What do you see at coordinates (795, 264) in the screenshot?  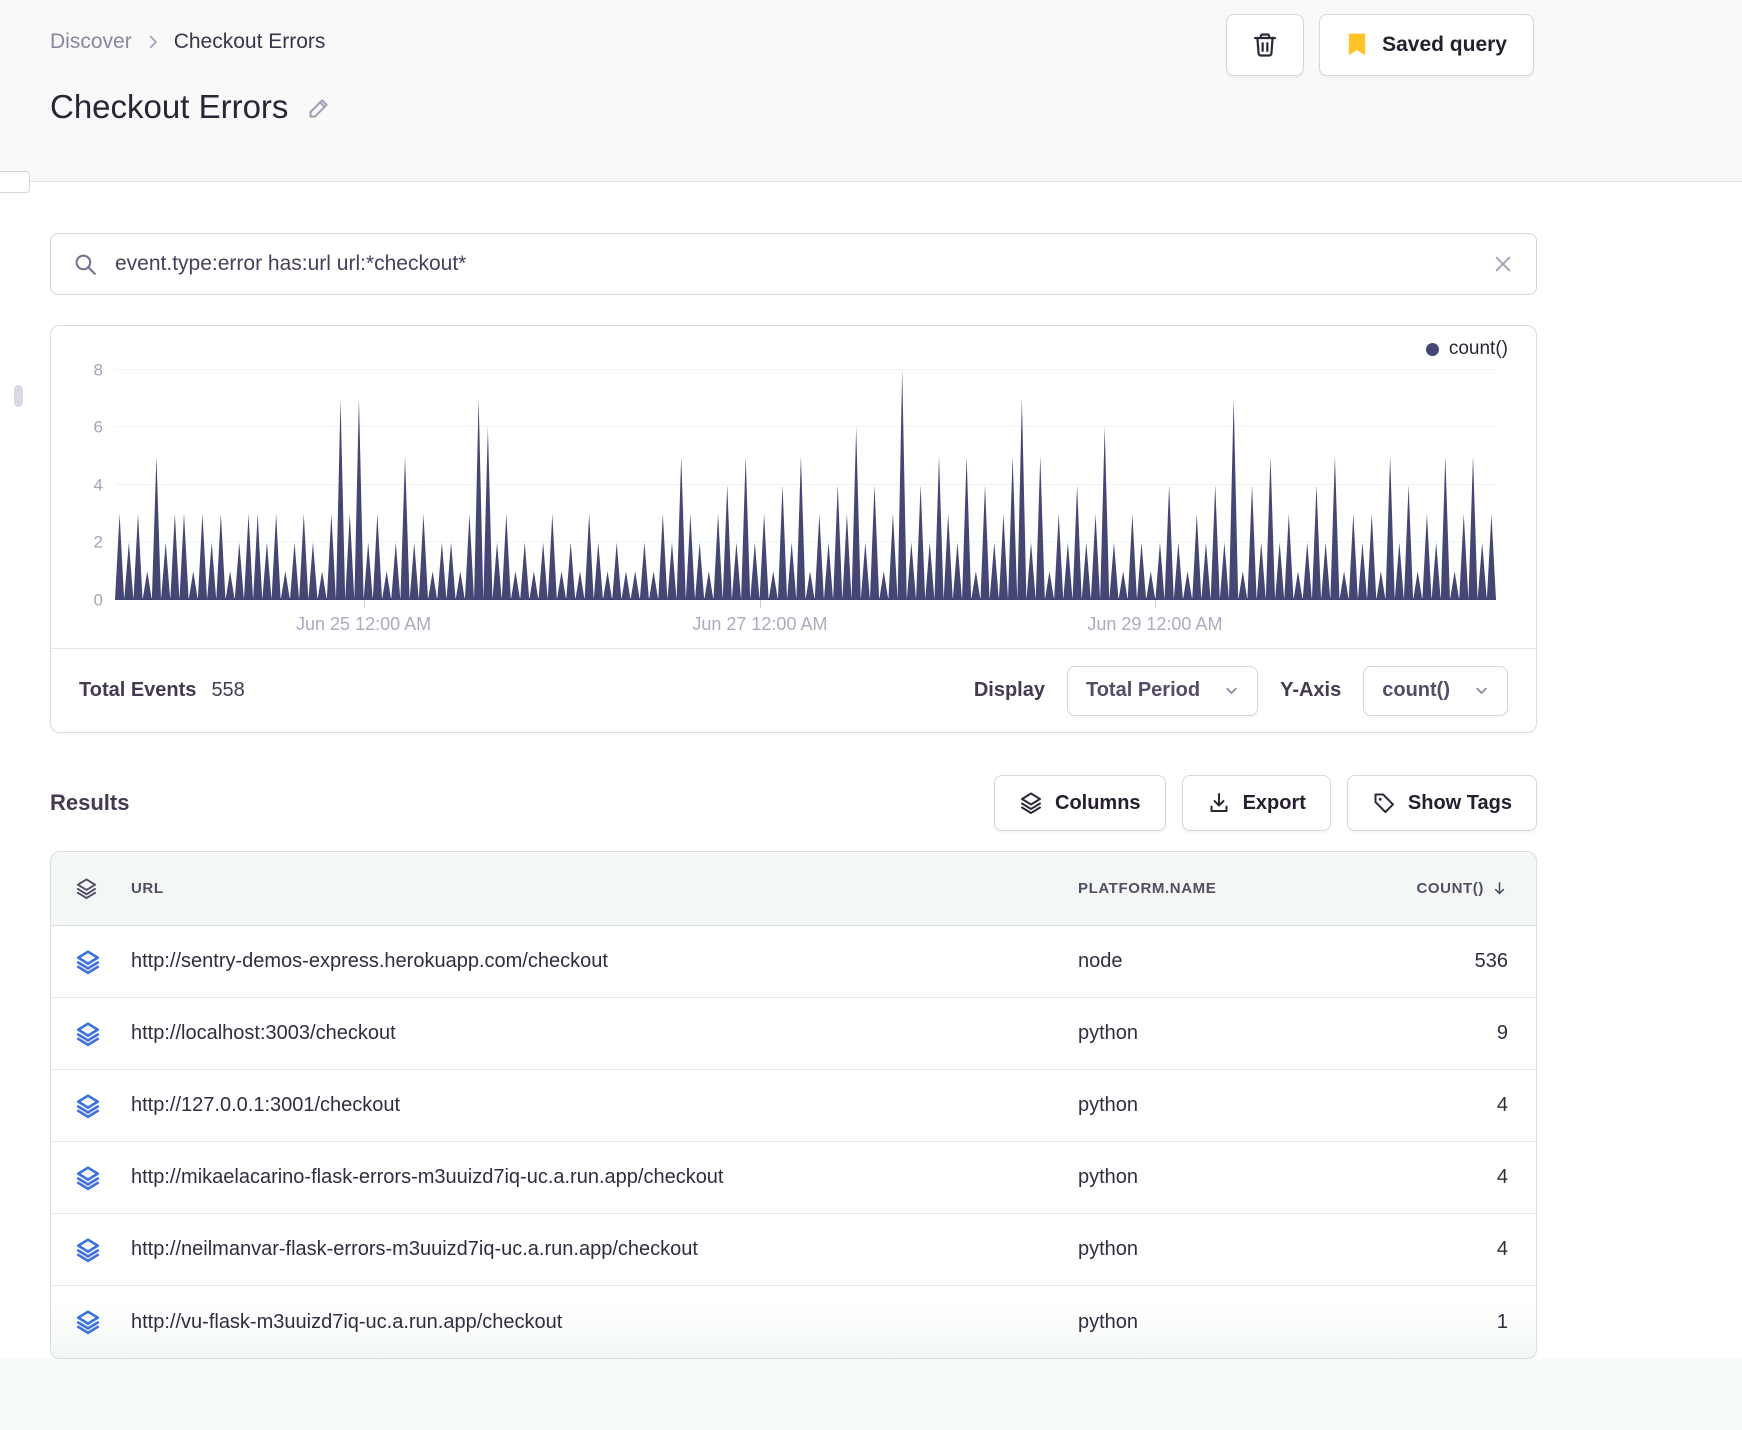 I see `search-input` at bounding box center [795, 264].